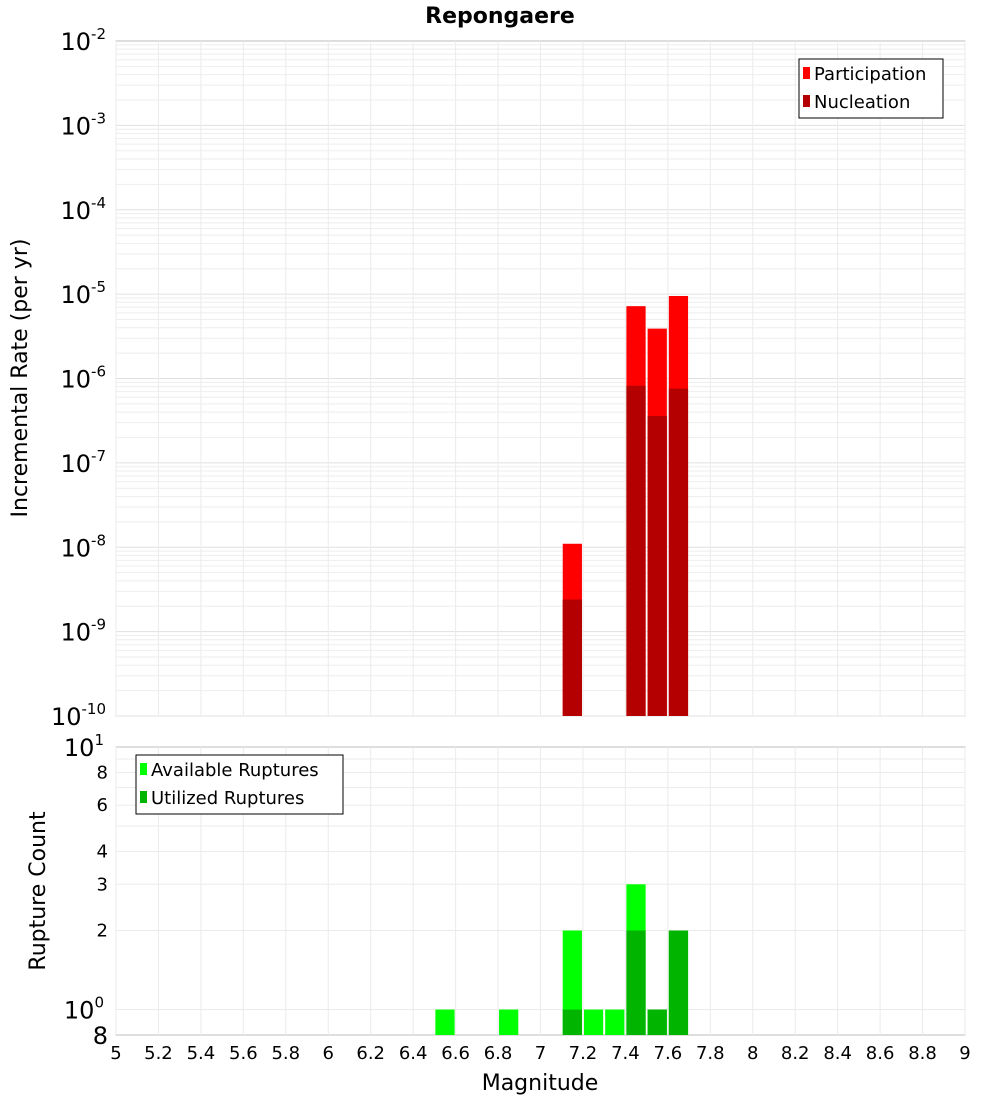  I want to click on x-tick-label: 6.8, so click(498, 1053).